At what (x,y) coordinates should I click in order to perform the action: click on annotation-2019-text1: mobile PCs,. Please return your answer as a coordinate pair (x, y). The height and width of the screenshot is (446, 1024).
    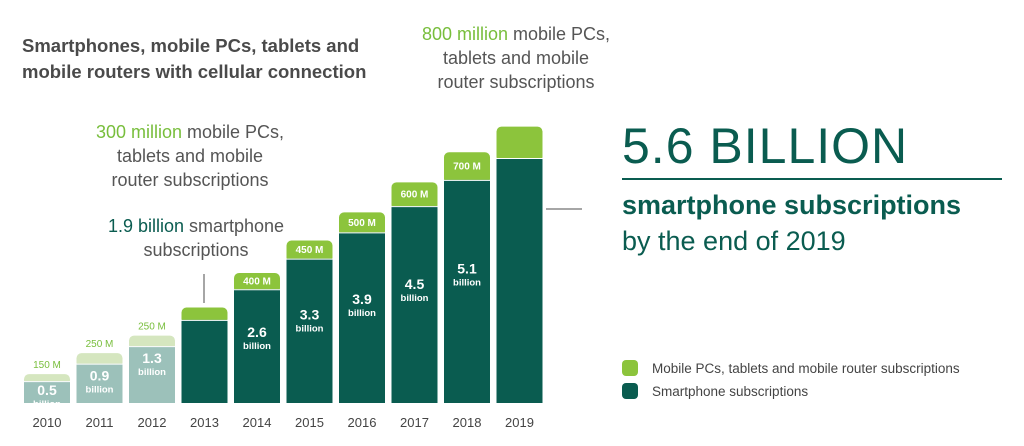
    Looking at the image, I should click on (559, 34).